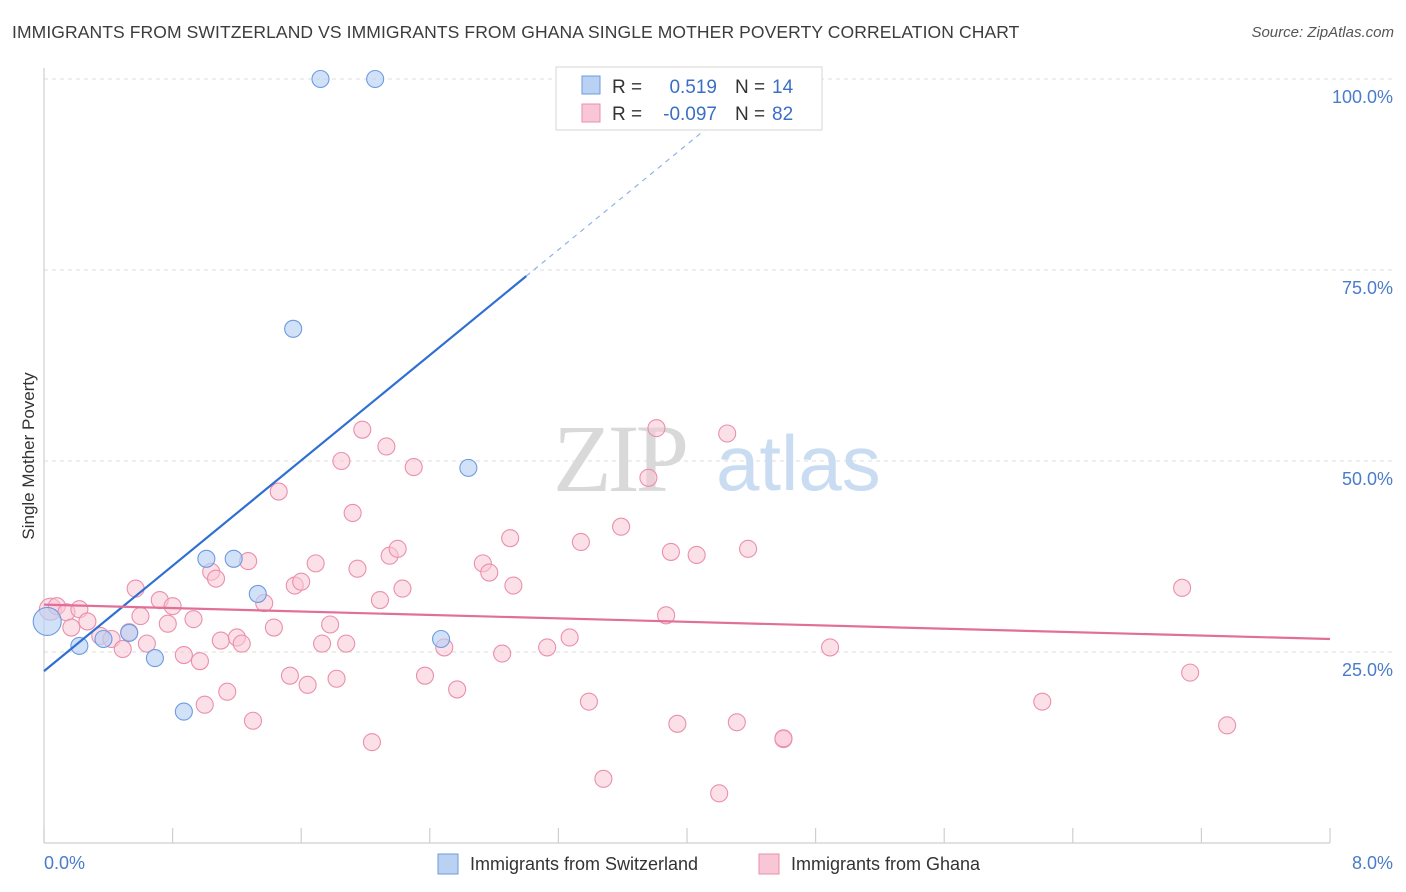  What do you see at coordinates (782, 114) in the screenshot?
I see `legend-n-value-ghana: 82` at bounding box center [782, 114].